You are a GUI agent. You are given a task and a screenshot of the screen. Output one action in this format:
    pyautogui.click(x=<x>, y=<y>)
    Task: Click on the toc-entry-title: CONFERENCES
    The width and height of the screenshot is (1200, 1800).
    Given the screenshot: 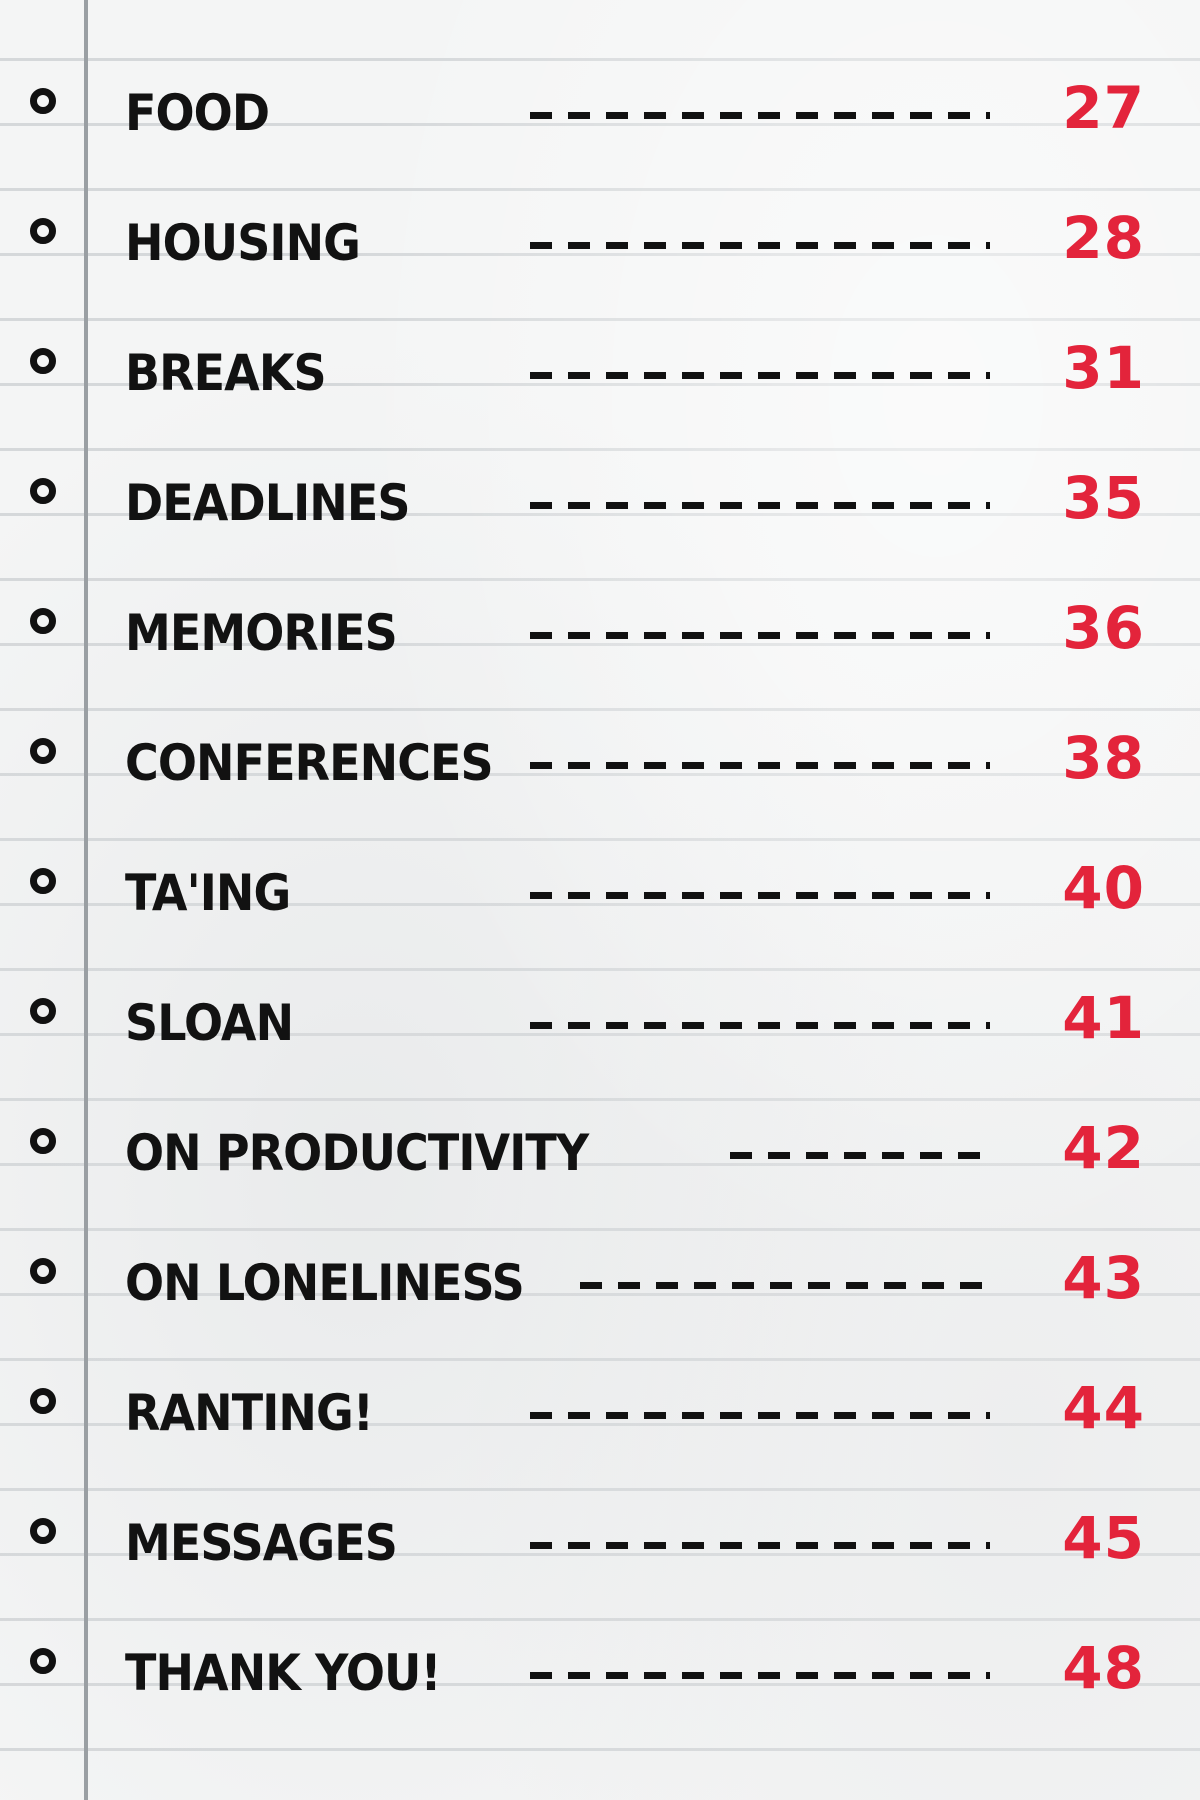 What is the action you would take?
    pyautogui.click(x=309, y=763)
    